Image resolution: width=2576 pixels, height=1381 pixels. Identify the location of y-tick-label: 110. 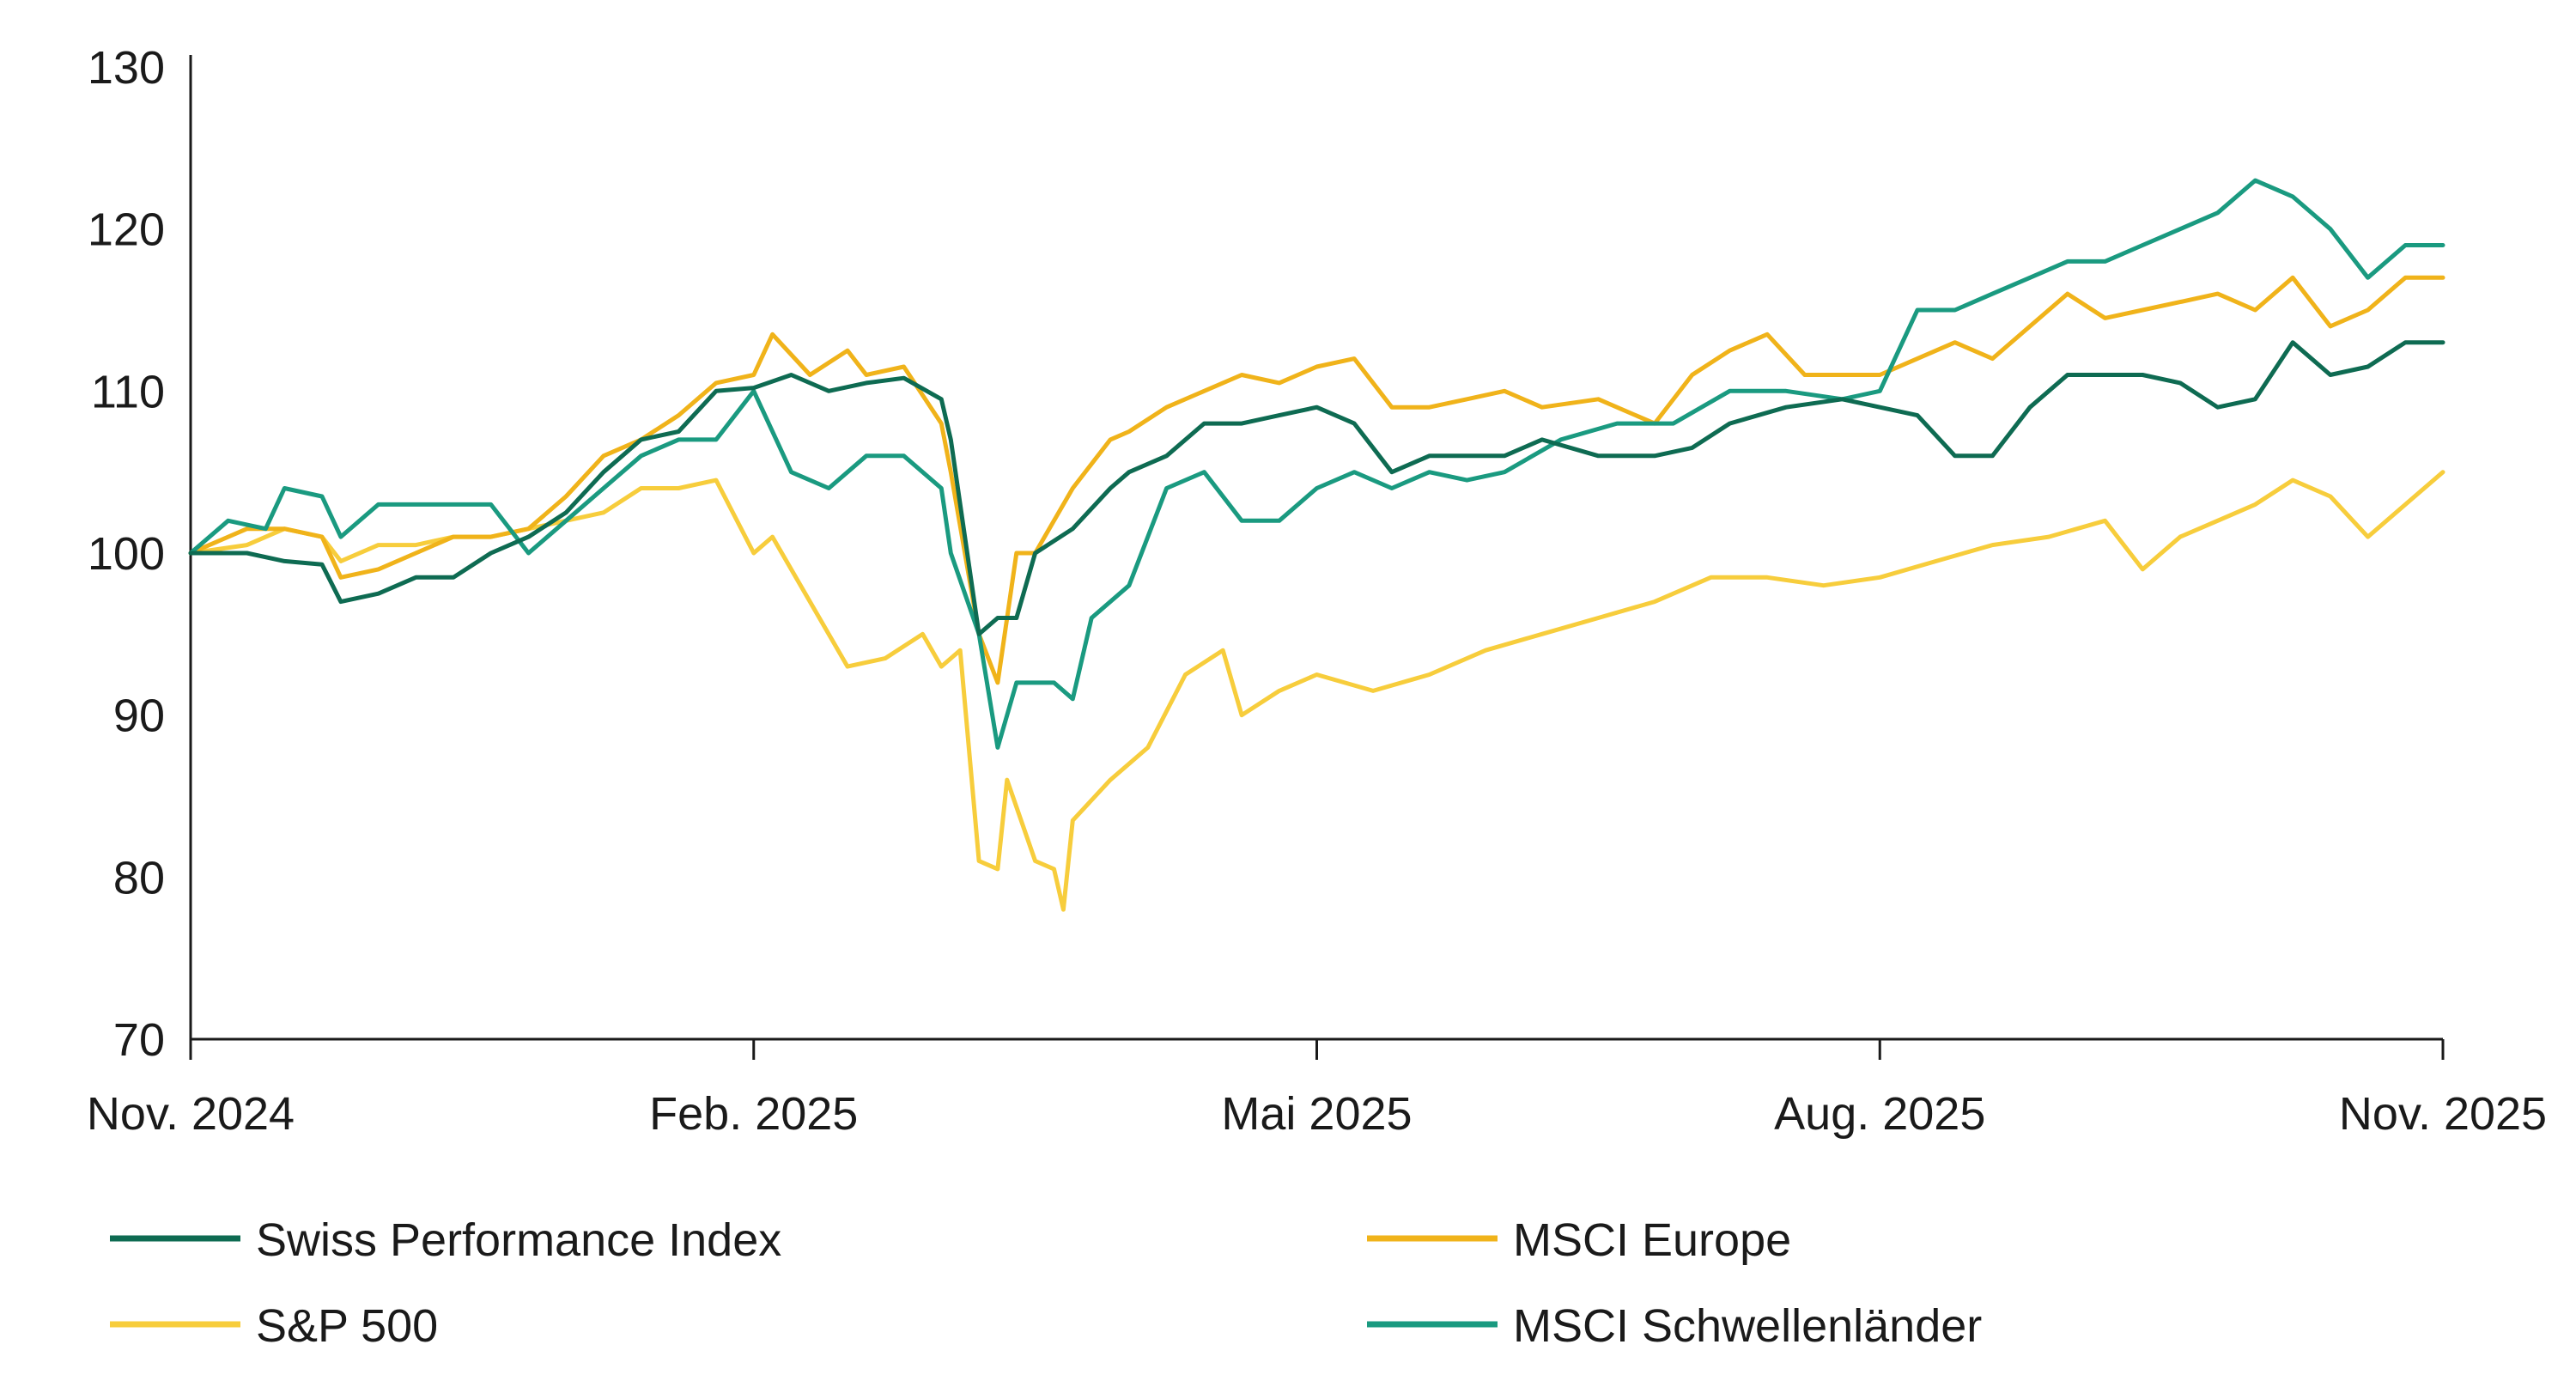
(128, 391).